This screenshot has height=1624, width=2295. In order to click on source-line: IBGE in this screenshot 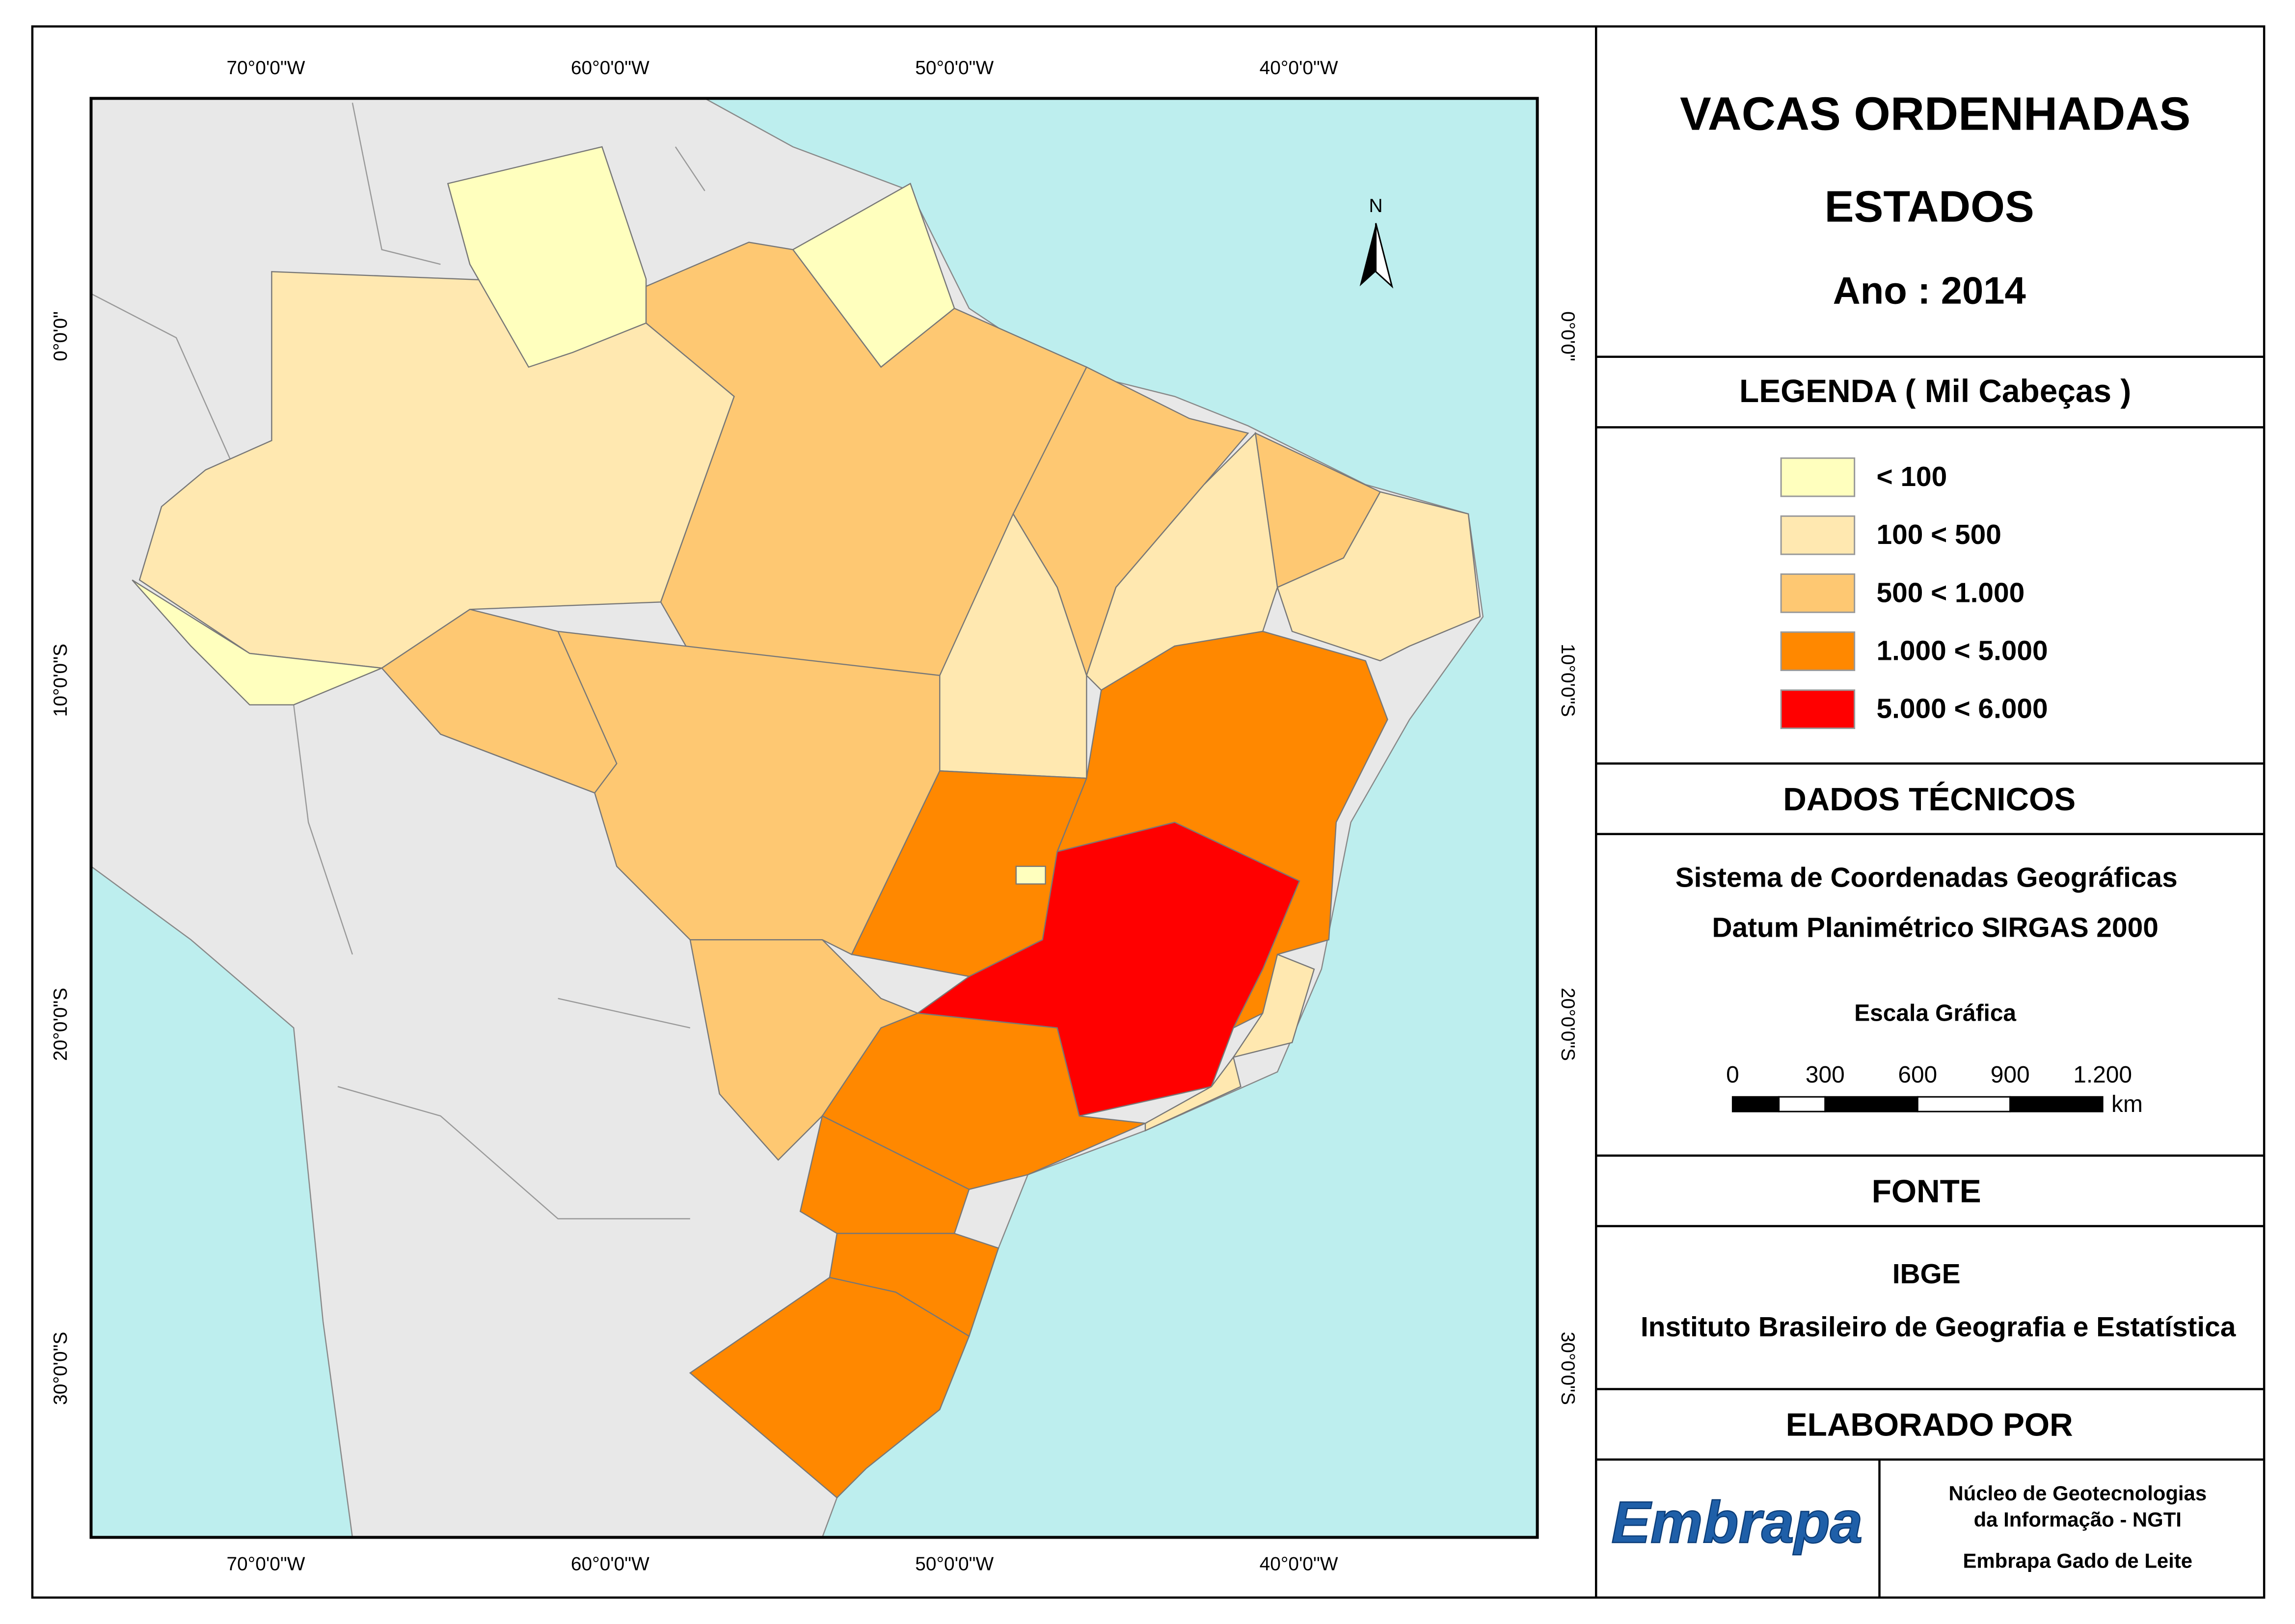, I will do `click(1927, 1274)`.